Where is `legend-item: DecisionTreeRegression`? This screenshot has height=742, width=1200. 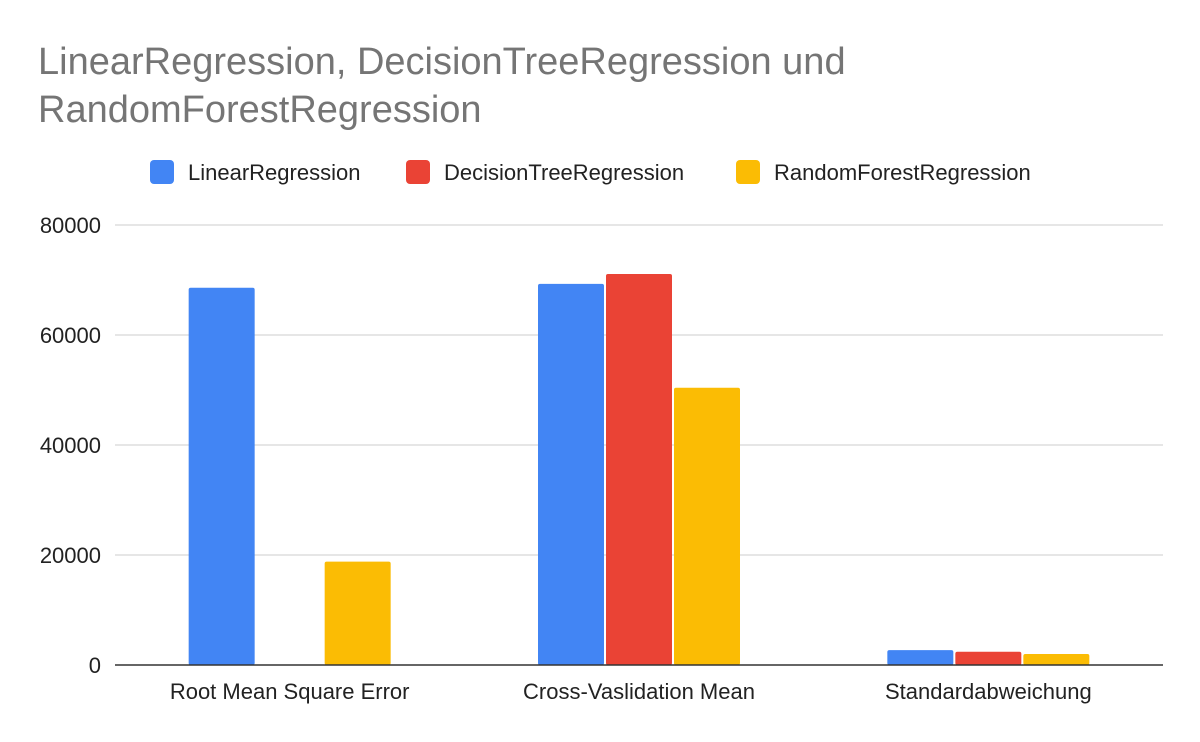 legend-item: DecisionTreeRegression is located at coordinates (545, 172).